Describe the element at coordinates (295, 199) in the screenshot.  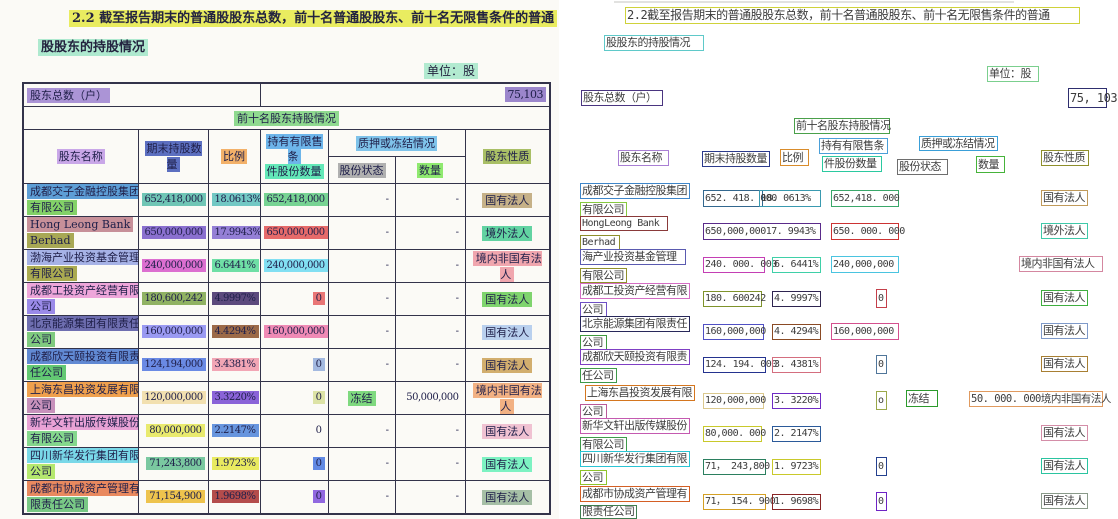
I see `cell-value: 652,418,000` at that location.